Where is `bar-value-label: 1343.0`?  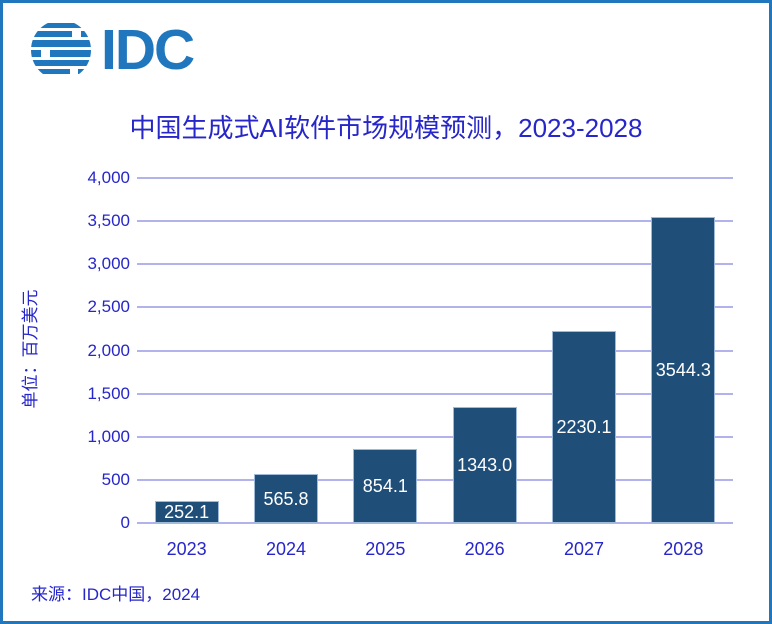 bar-value-label: 1343.0 is located at coordinates (485, 465).